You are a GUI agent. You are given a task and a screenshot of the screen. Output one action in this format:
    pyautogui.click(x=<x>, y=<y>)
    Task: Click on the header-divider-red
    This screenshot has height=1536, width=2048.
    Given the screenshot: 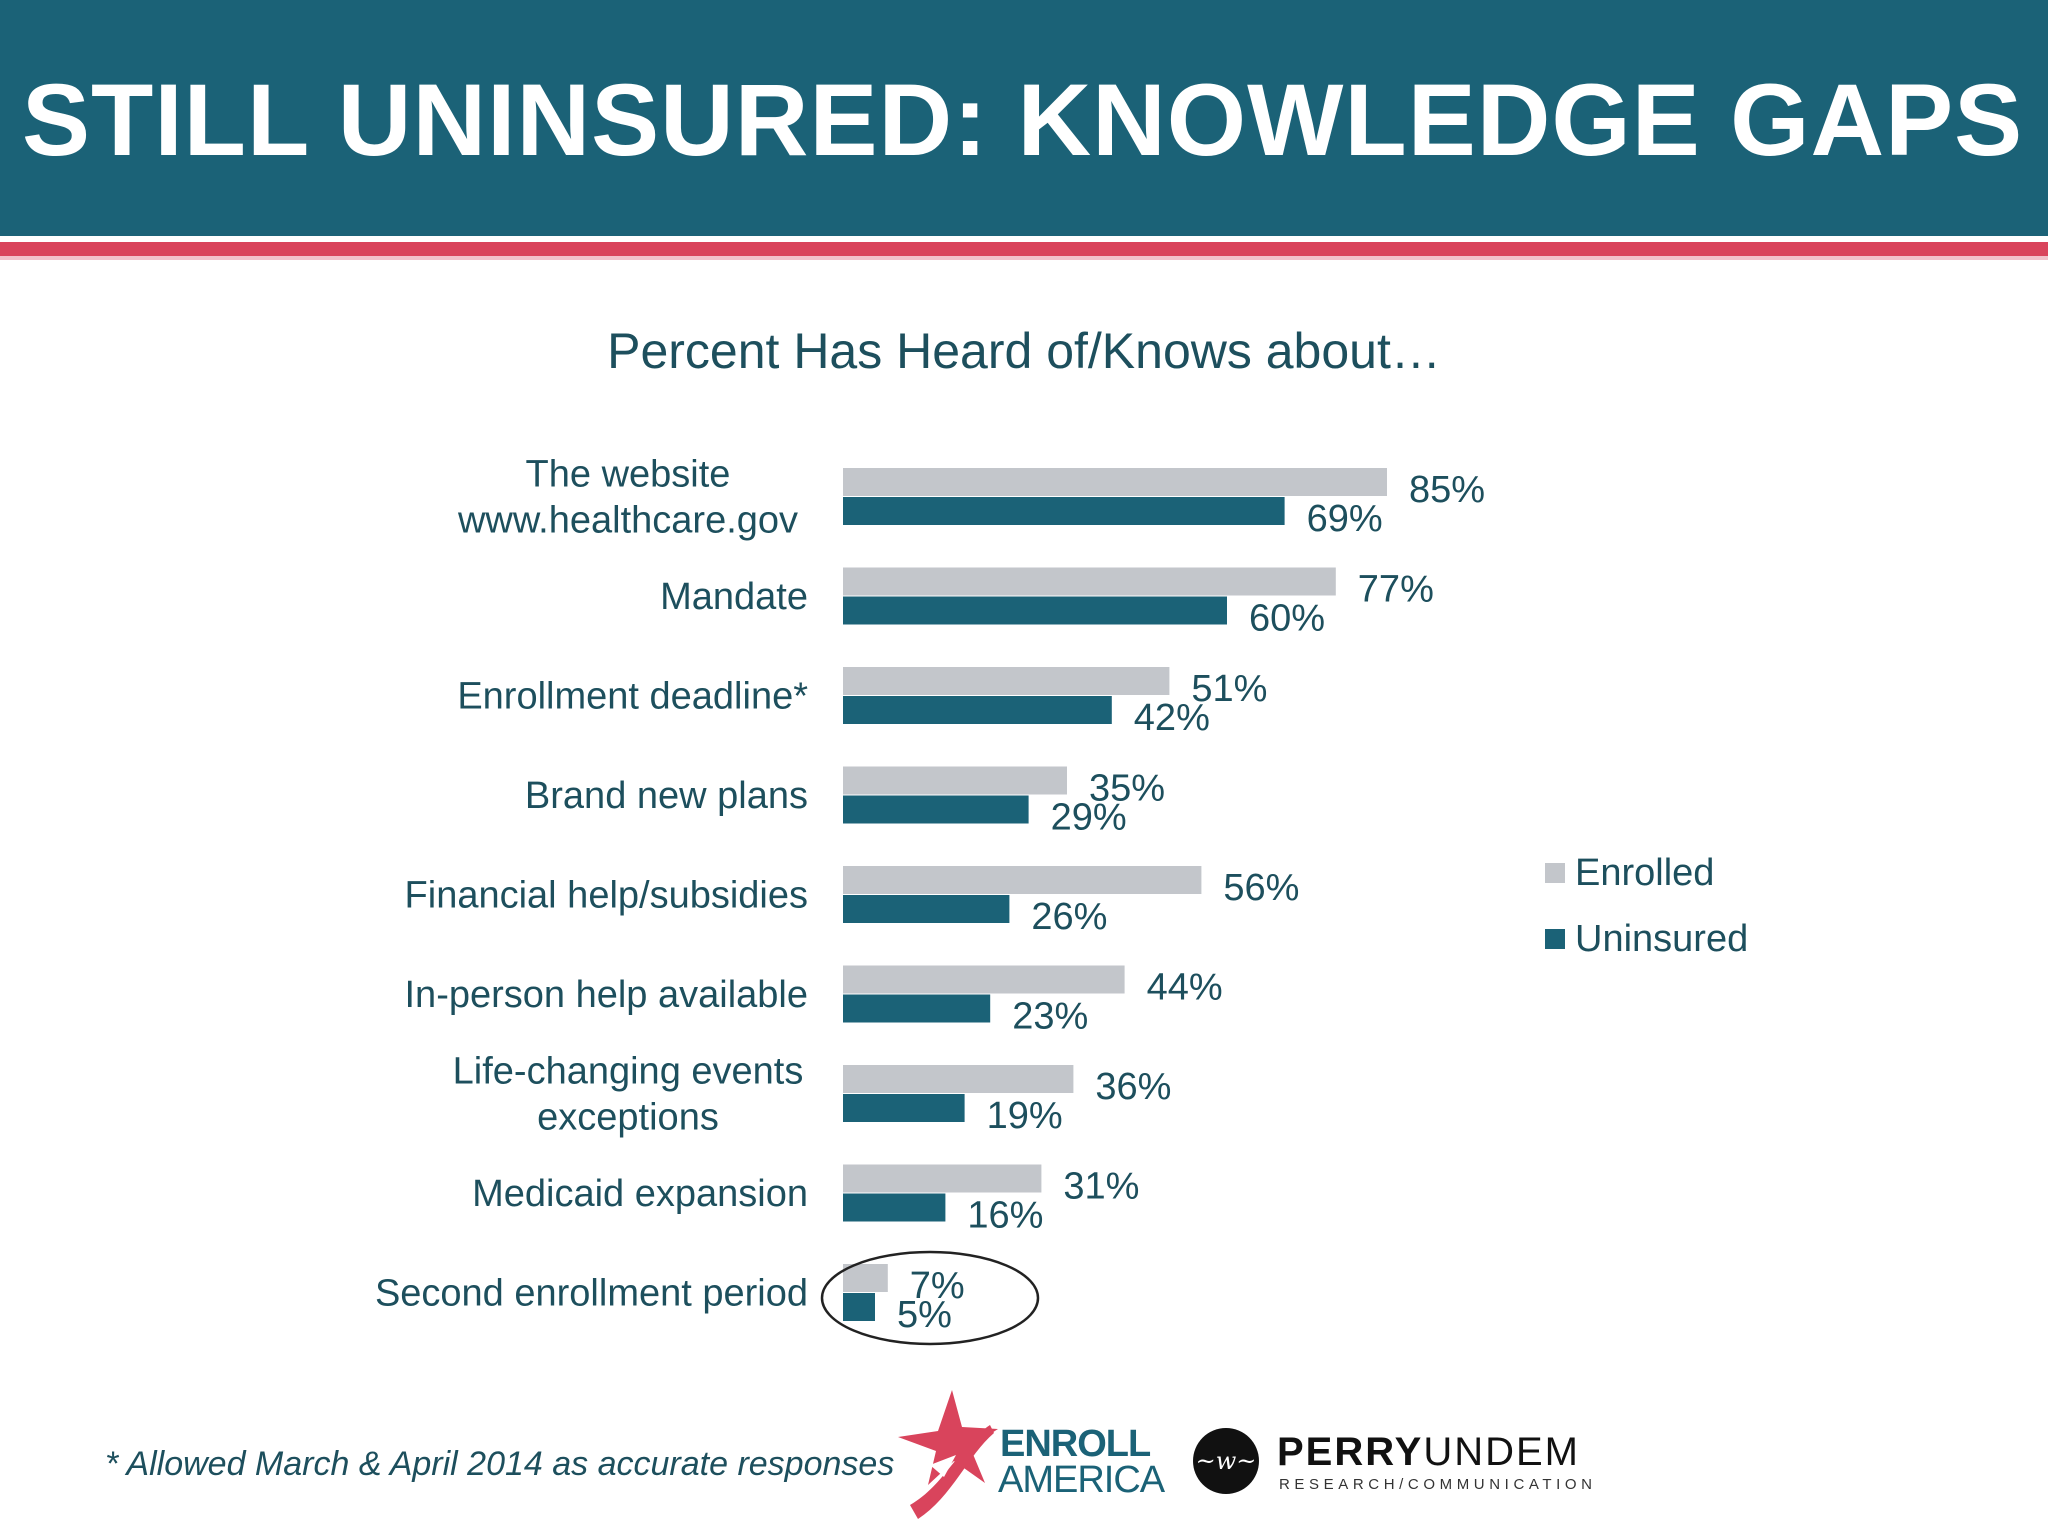 What is the action you would take?
    pyautogui.click(x=1024, y=249)
    